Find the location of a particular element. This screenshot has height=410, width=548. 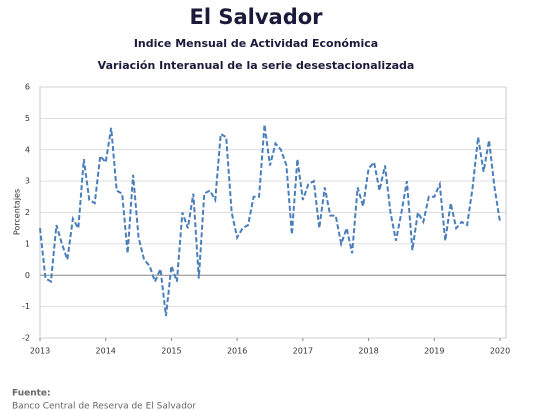

y-tick-label: -2 is located at coordinates (26, 338).